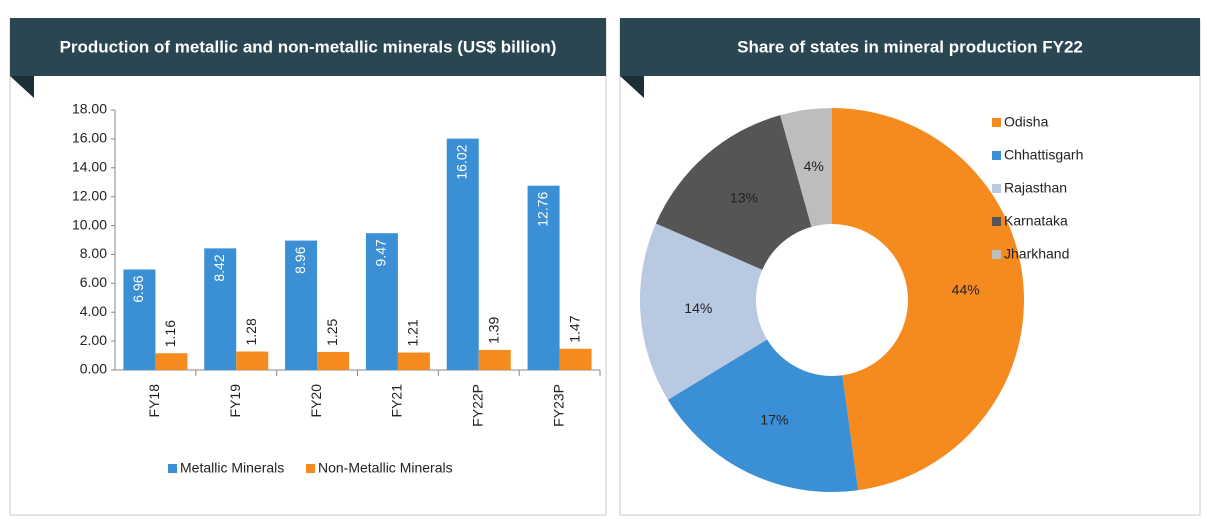 This screenshot has height=525, width=1207. Describe the element at coordinates (93, 369) in the screenshot. I see `y-tick-label: 0.00` at that location.